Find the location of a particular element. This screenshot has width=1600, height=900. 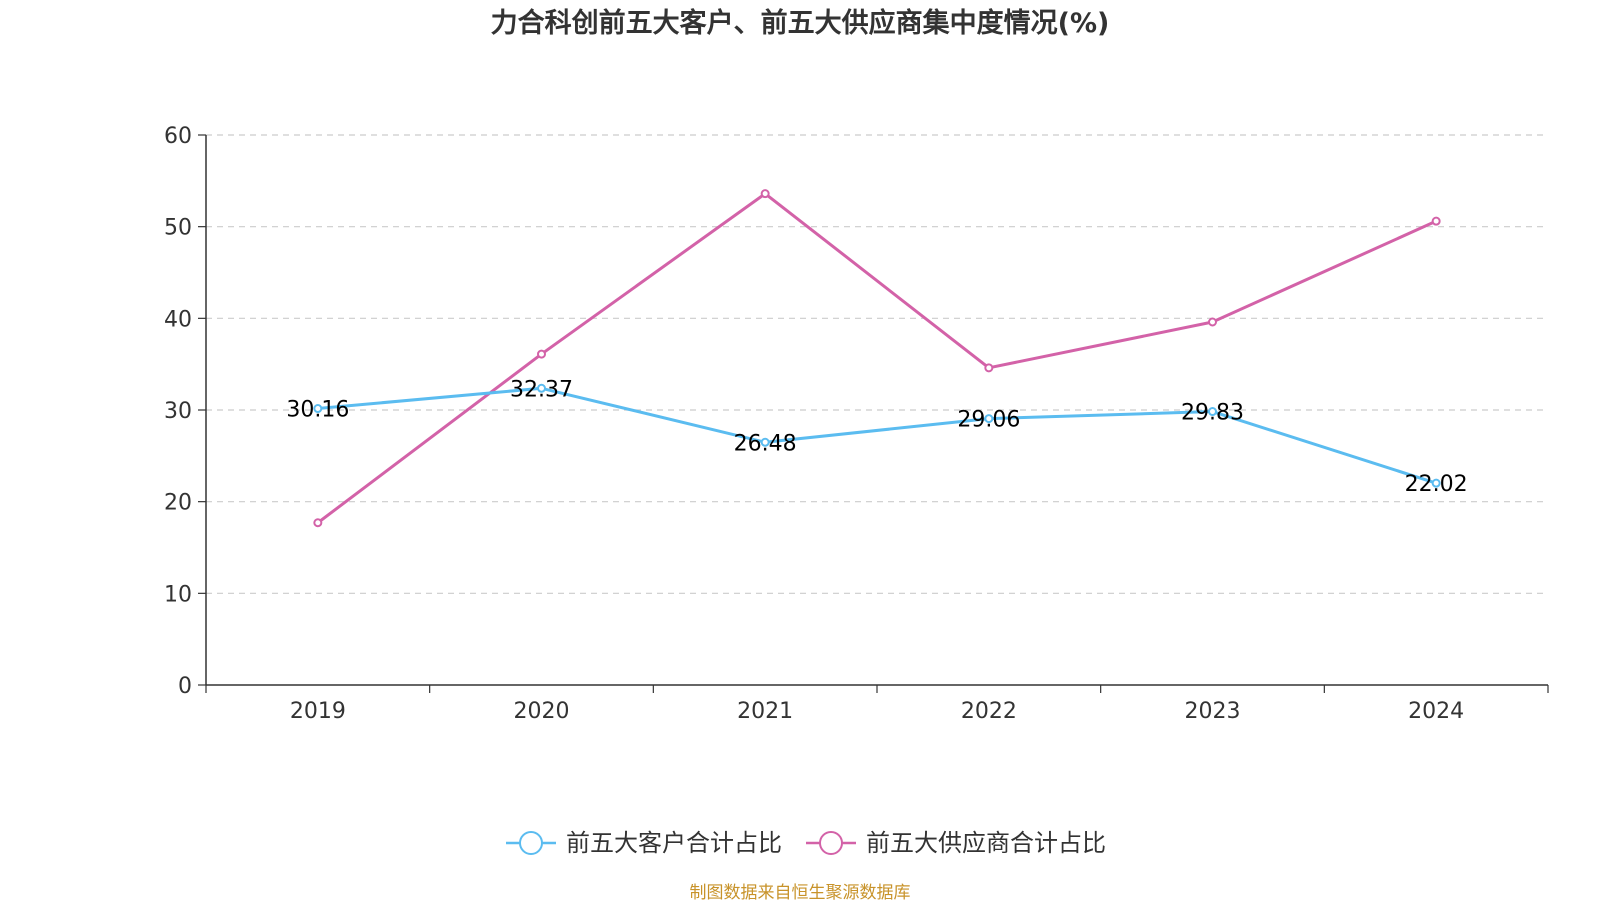

x-tick-label: 2019 is located at coordinates (318, 711).